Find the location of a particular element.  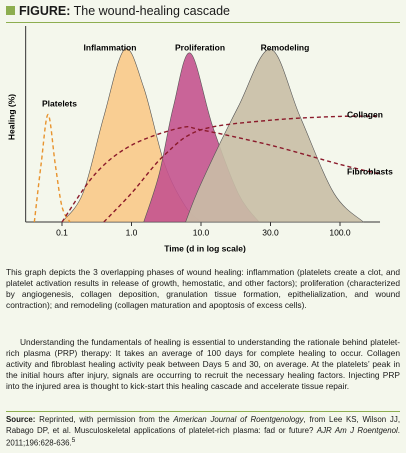

series-label: Fibroblasts is located at coordinates (370, 171).